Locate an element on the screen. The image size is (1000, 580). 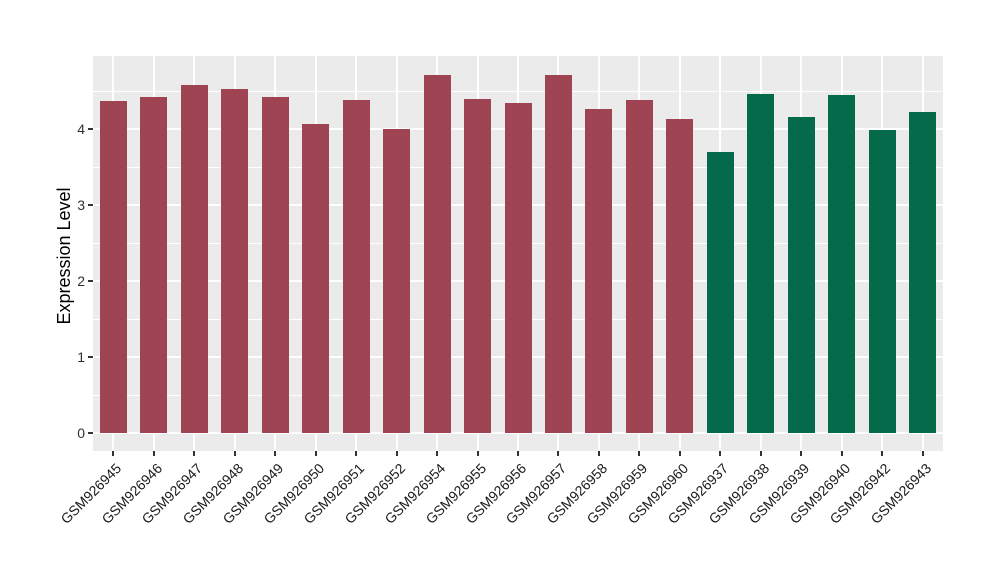
y-tick-label: 0 is located at coordinates (81, 433).